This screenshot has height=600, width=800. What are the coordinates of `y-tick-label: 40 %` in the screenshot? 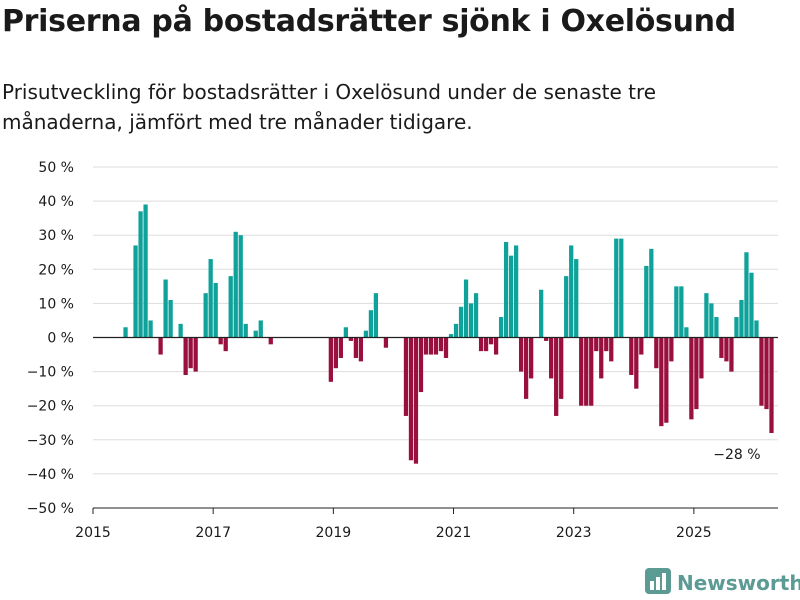 It's located at (56, 202).